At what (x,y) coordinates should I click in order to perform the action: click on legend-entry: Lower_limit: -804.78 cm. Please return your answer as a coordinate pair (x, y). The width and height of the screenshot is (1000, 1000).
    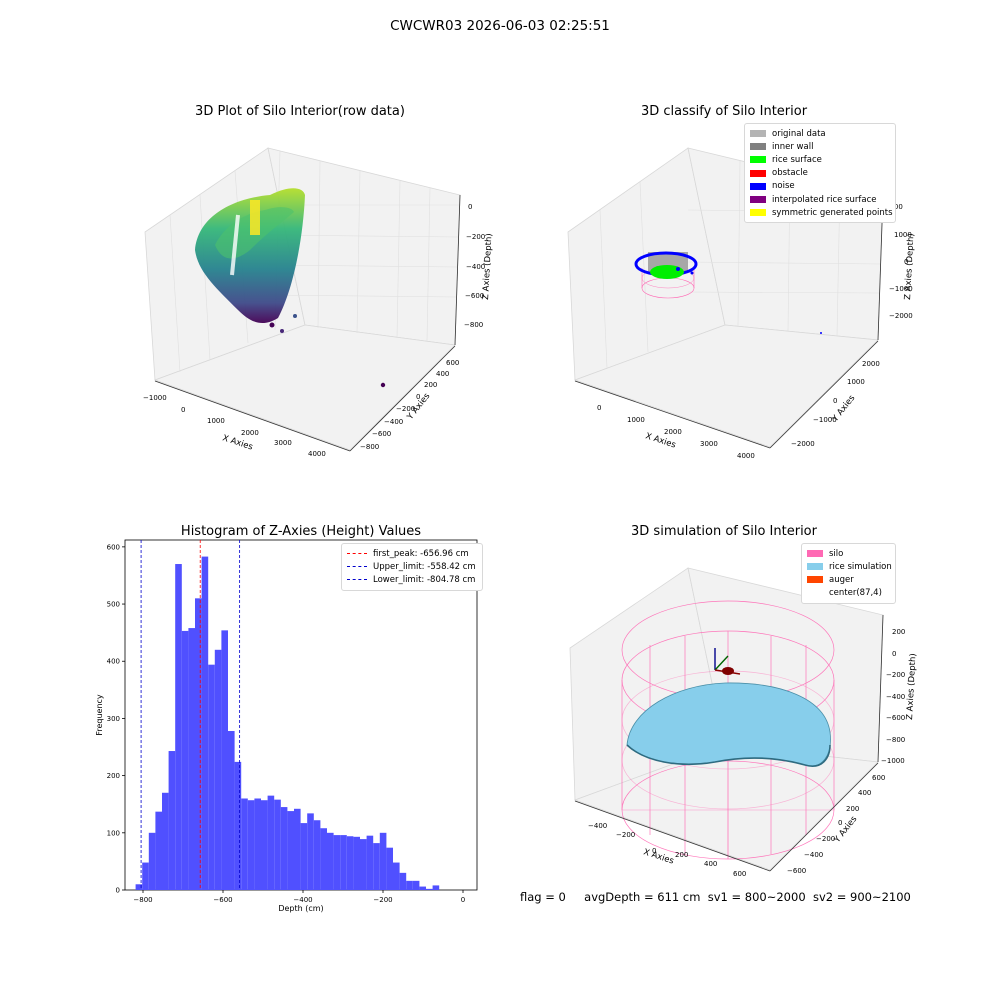
    Looking at the image, I should click on (412, 579).